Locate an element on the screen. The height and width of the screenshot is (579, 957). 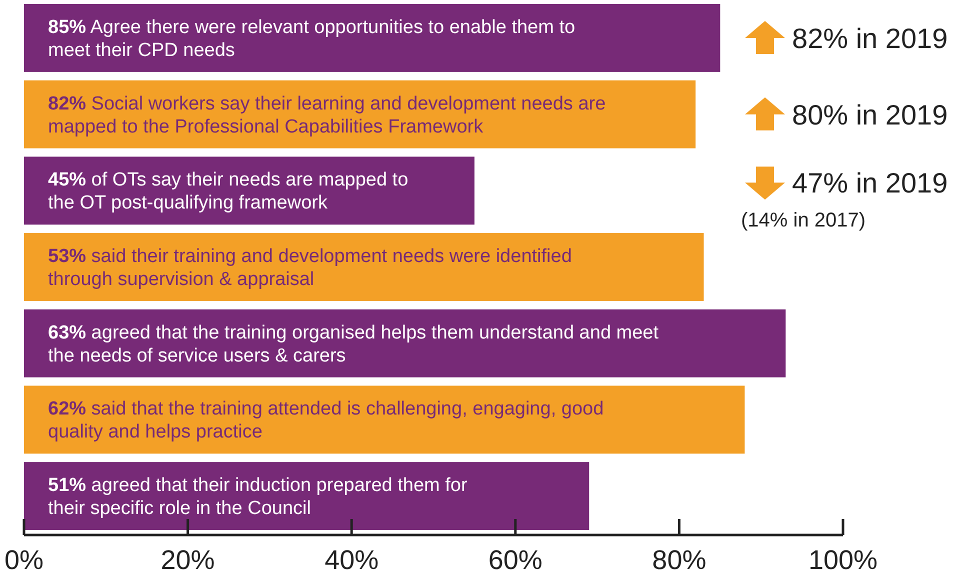
y-tick-label: 85% Agree there were relevant opportunities to enable them to meet their CPD needs is located at coordinates (312, 38).